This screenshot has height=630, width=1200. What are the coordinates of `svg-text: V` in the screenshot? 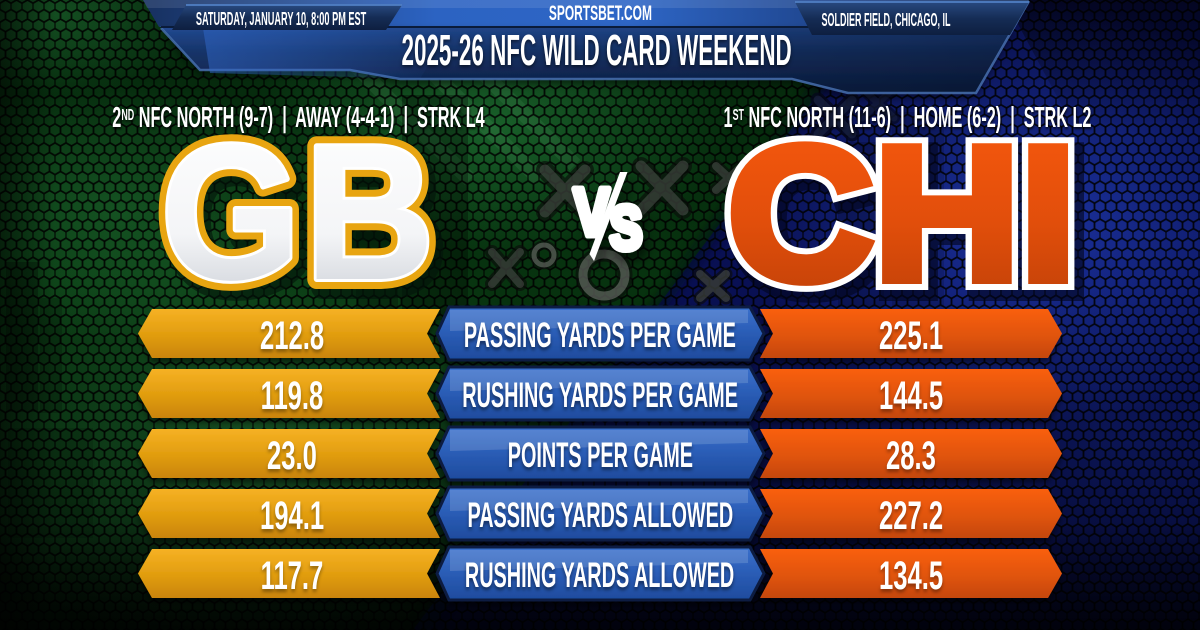 It's located at (592, 211).